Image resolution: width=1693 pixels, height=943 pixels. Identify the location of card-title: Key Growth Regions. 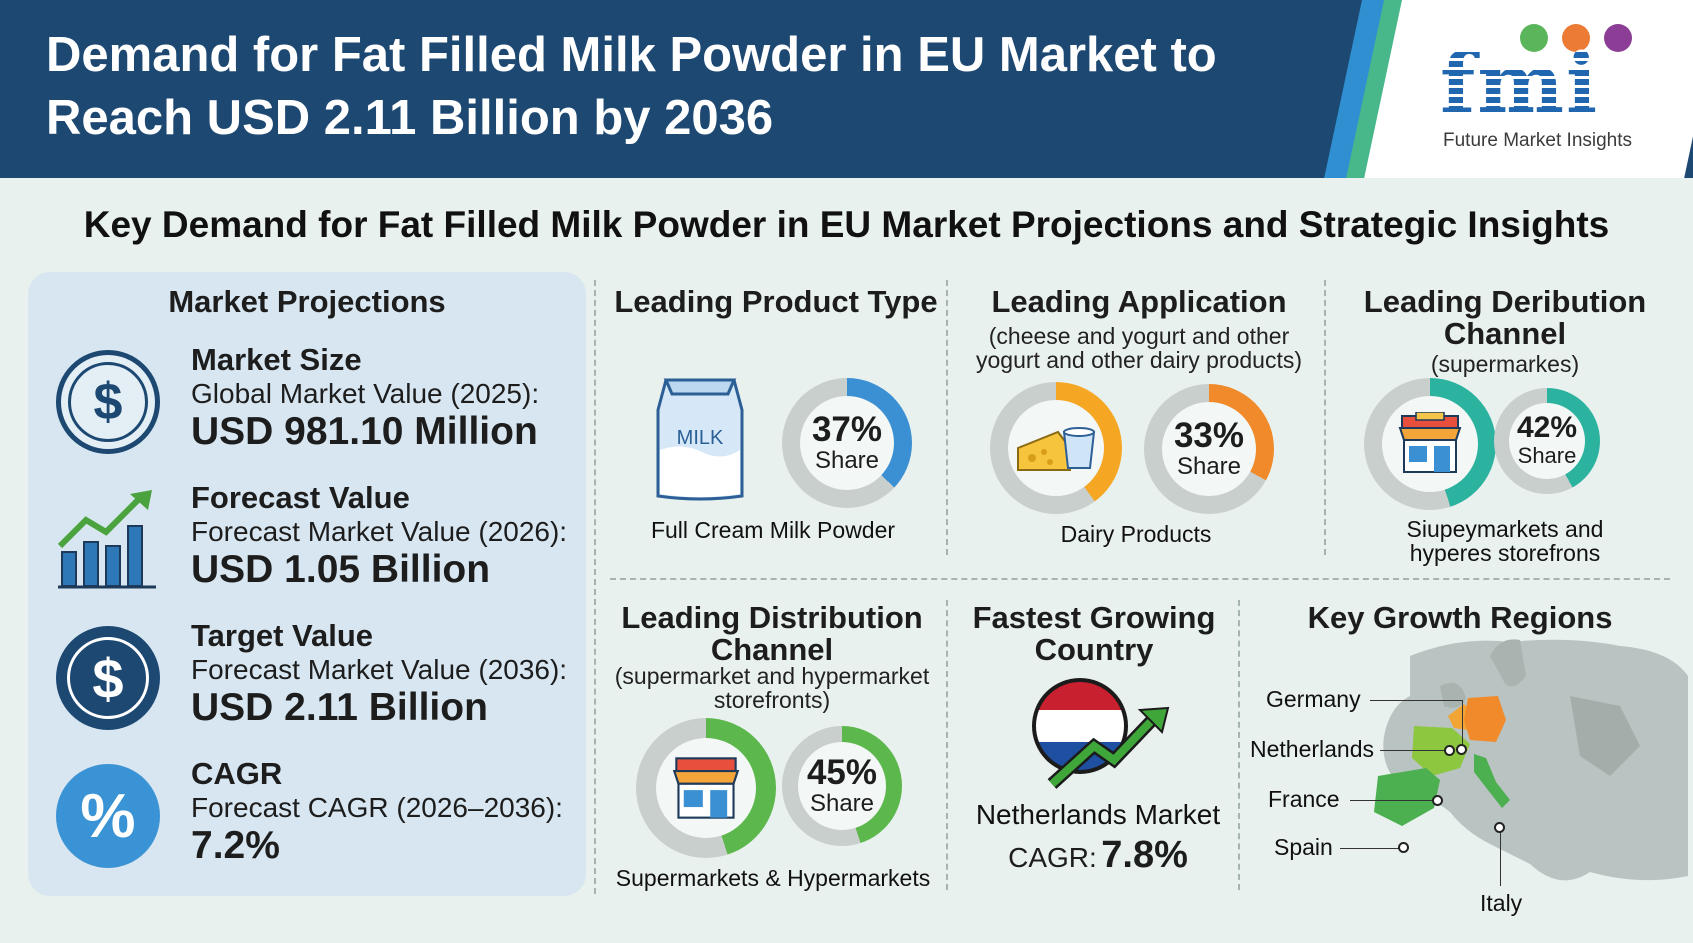
(1460, 617).